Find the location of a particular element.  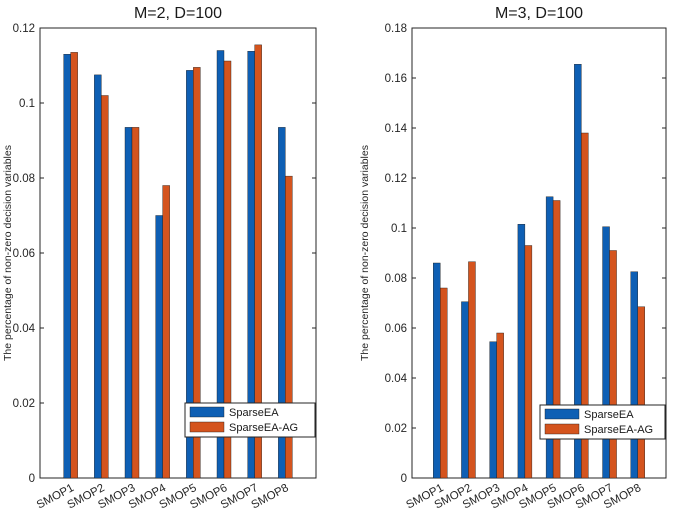

y-tick-label: 0.14 is located at coordinates (396, 129).